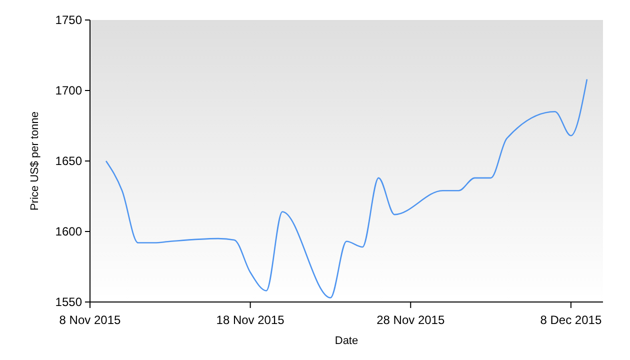  I want to click on y-tick-label: 1650, so click(68, 161).